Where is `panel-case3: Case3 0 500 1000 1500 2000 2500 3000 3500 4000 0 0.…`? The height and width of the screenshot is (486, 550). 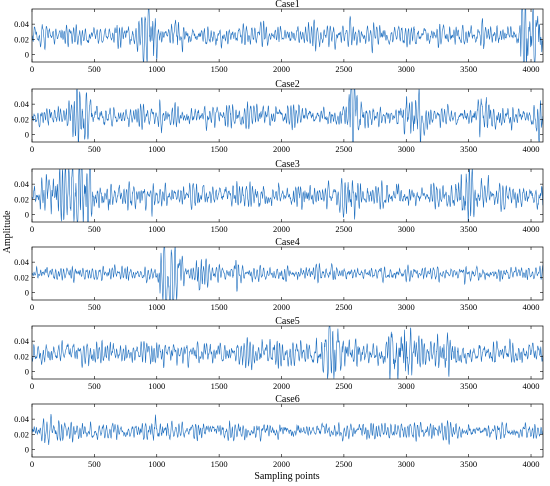
panel-case3: Case3 0 500 1000 1500 2000 2500 3000 3500 4000 0 0.… is located at coordinates (279, 196).